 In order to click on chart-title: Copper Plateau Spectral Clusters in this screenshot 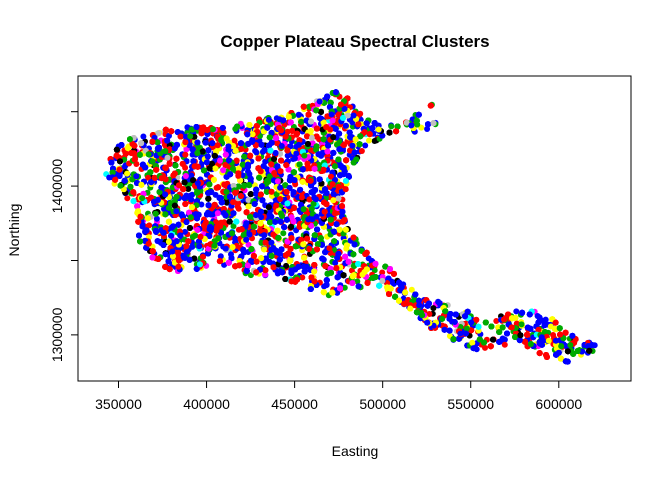, I will do `click(354, 41)`.